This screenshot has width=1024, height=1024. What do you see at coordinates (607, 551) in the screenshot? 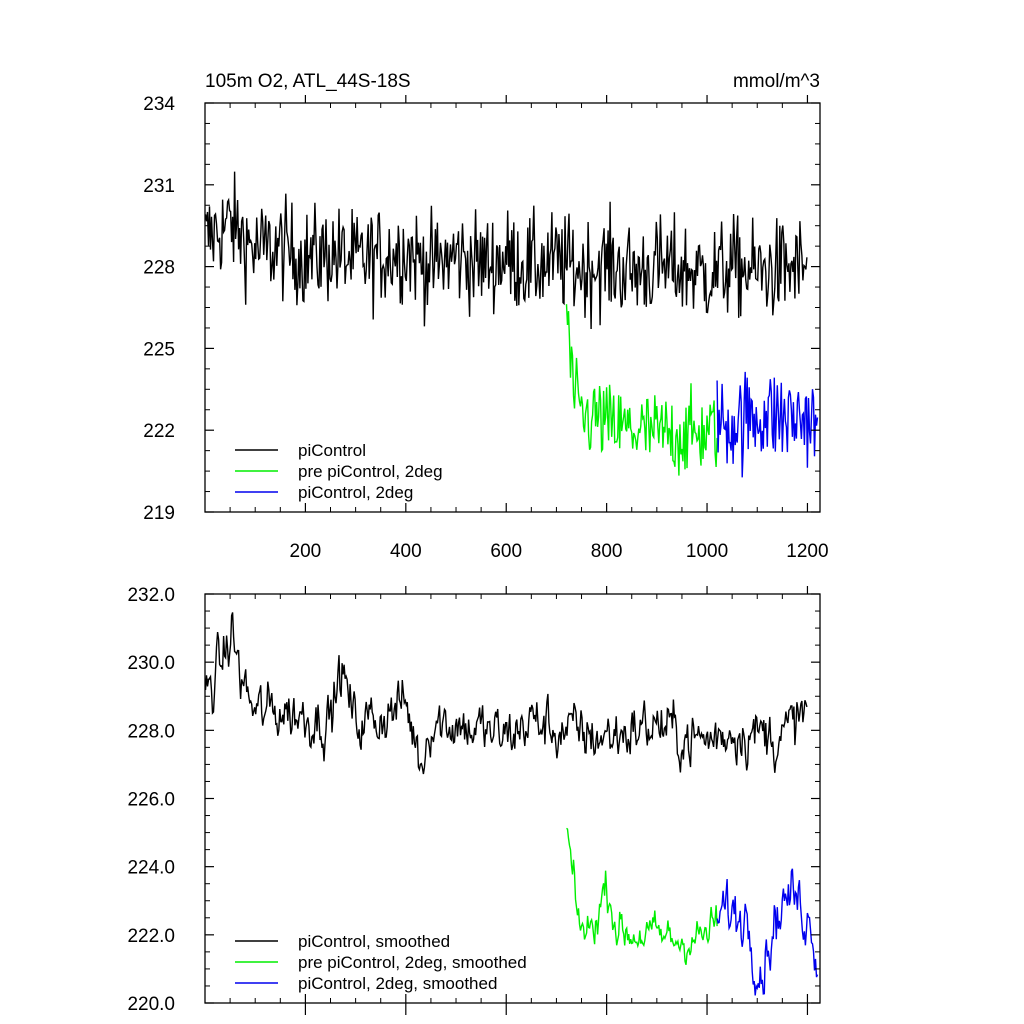
I see `x-tick-label: 800` at bounding box center [607, 551].